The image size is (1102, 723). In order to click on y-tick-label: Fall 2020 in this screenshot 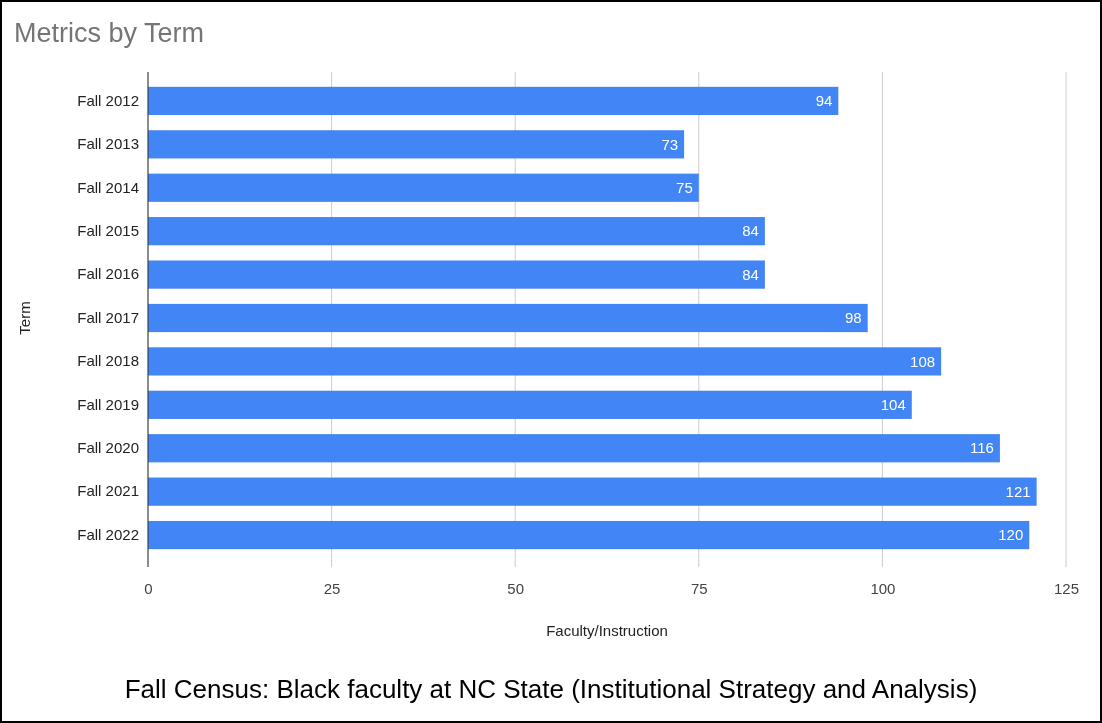, I will do `click(108, 448)`.